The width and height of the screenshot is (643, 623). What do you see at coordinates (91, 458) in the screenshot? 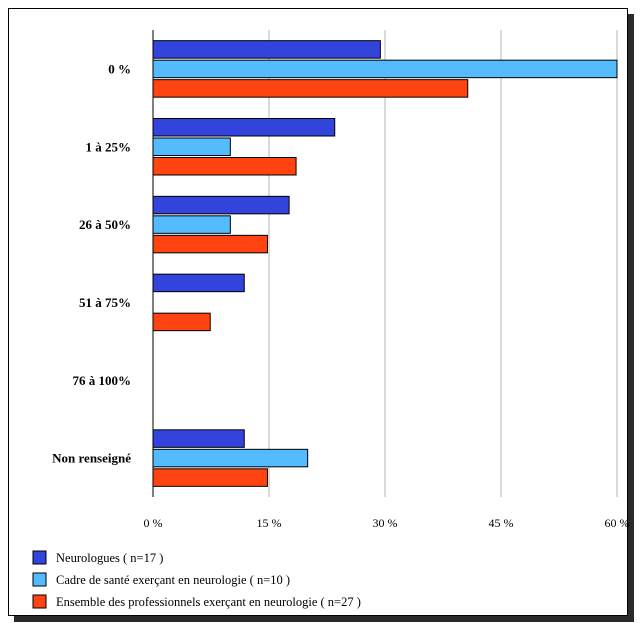
I see `category-label: Non renseigné` at bounding box center [91, 458].